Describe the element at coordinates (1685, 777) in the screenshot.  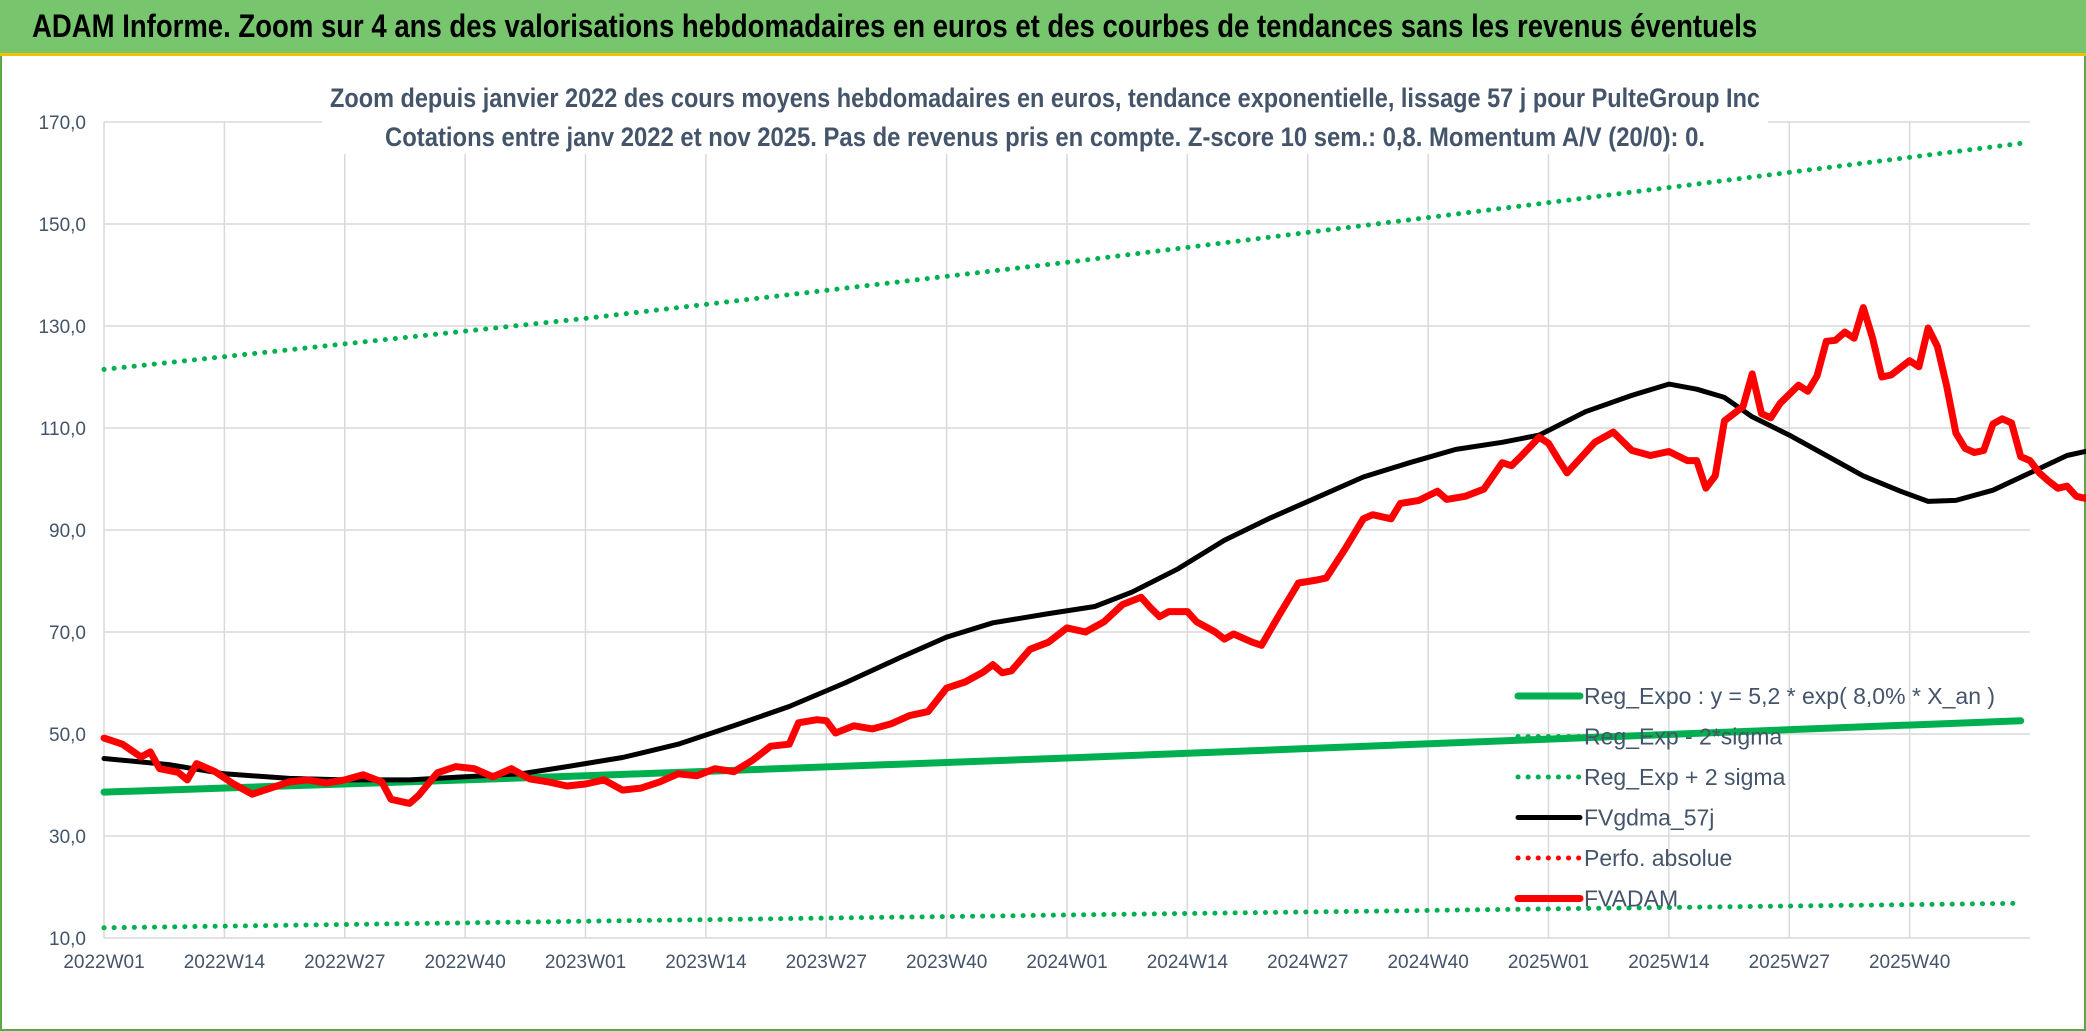
I see `legend-label: Reg_Exp + 2 sigma` at that location.